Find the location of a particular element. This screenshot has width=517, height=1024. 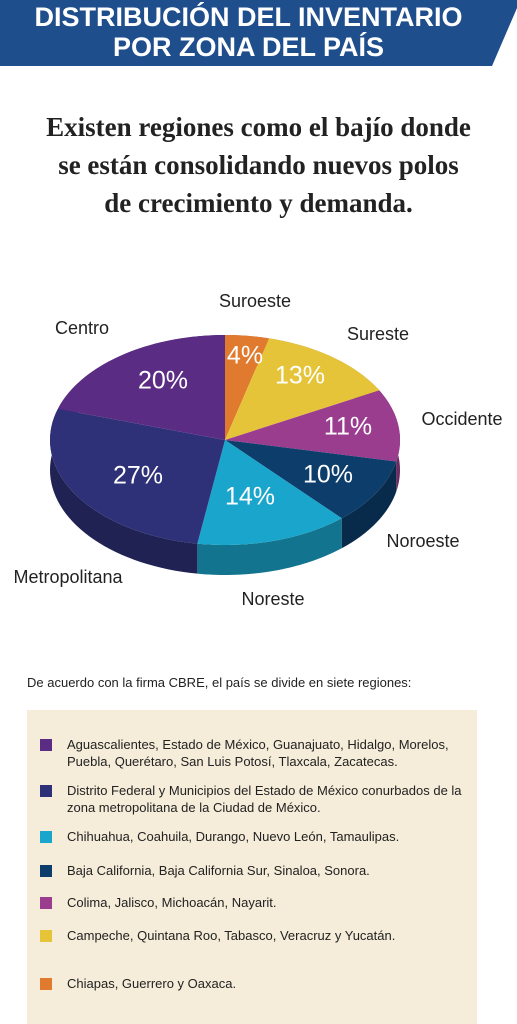

slice-label: Centro is located at coordinates (82, 328).